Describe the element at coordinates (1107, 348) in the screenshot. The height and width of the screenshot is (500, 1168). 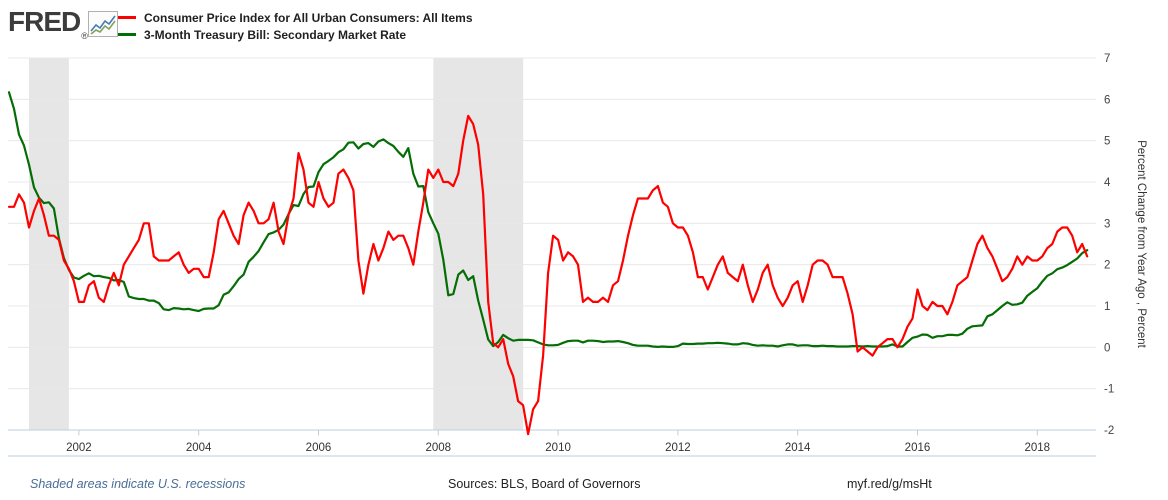
I see `y-tick-label: 0` at that location.